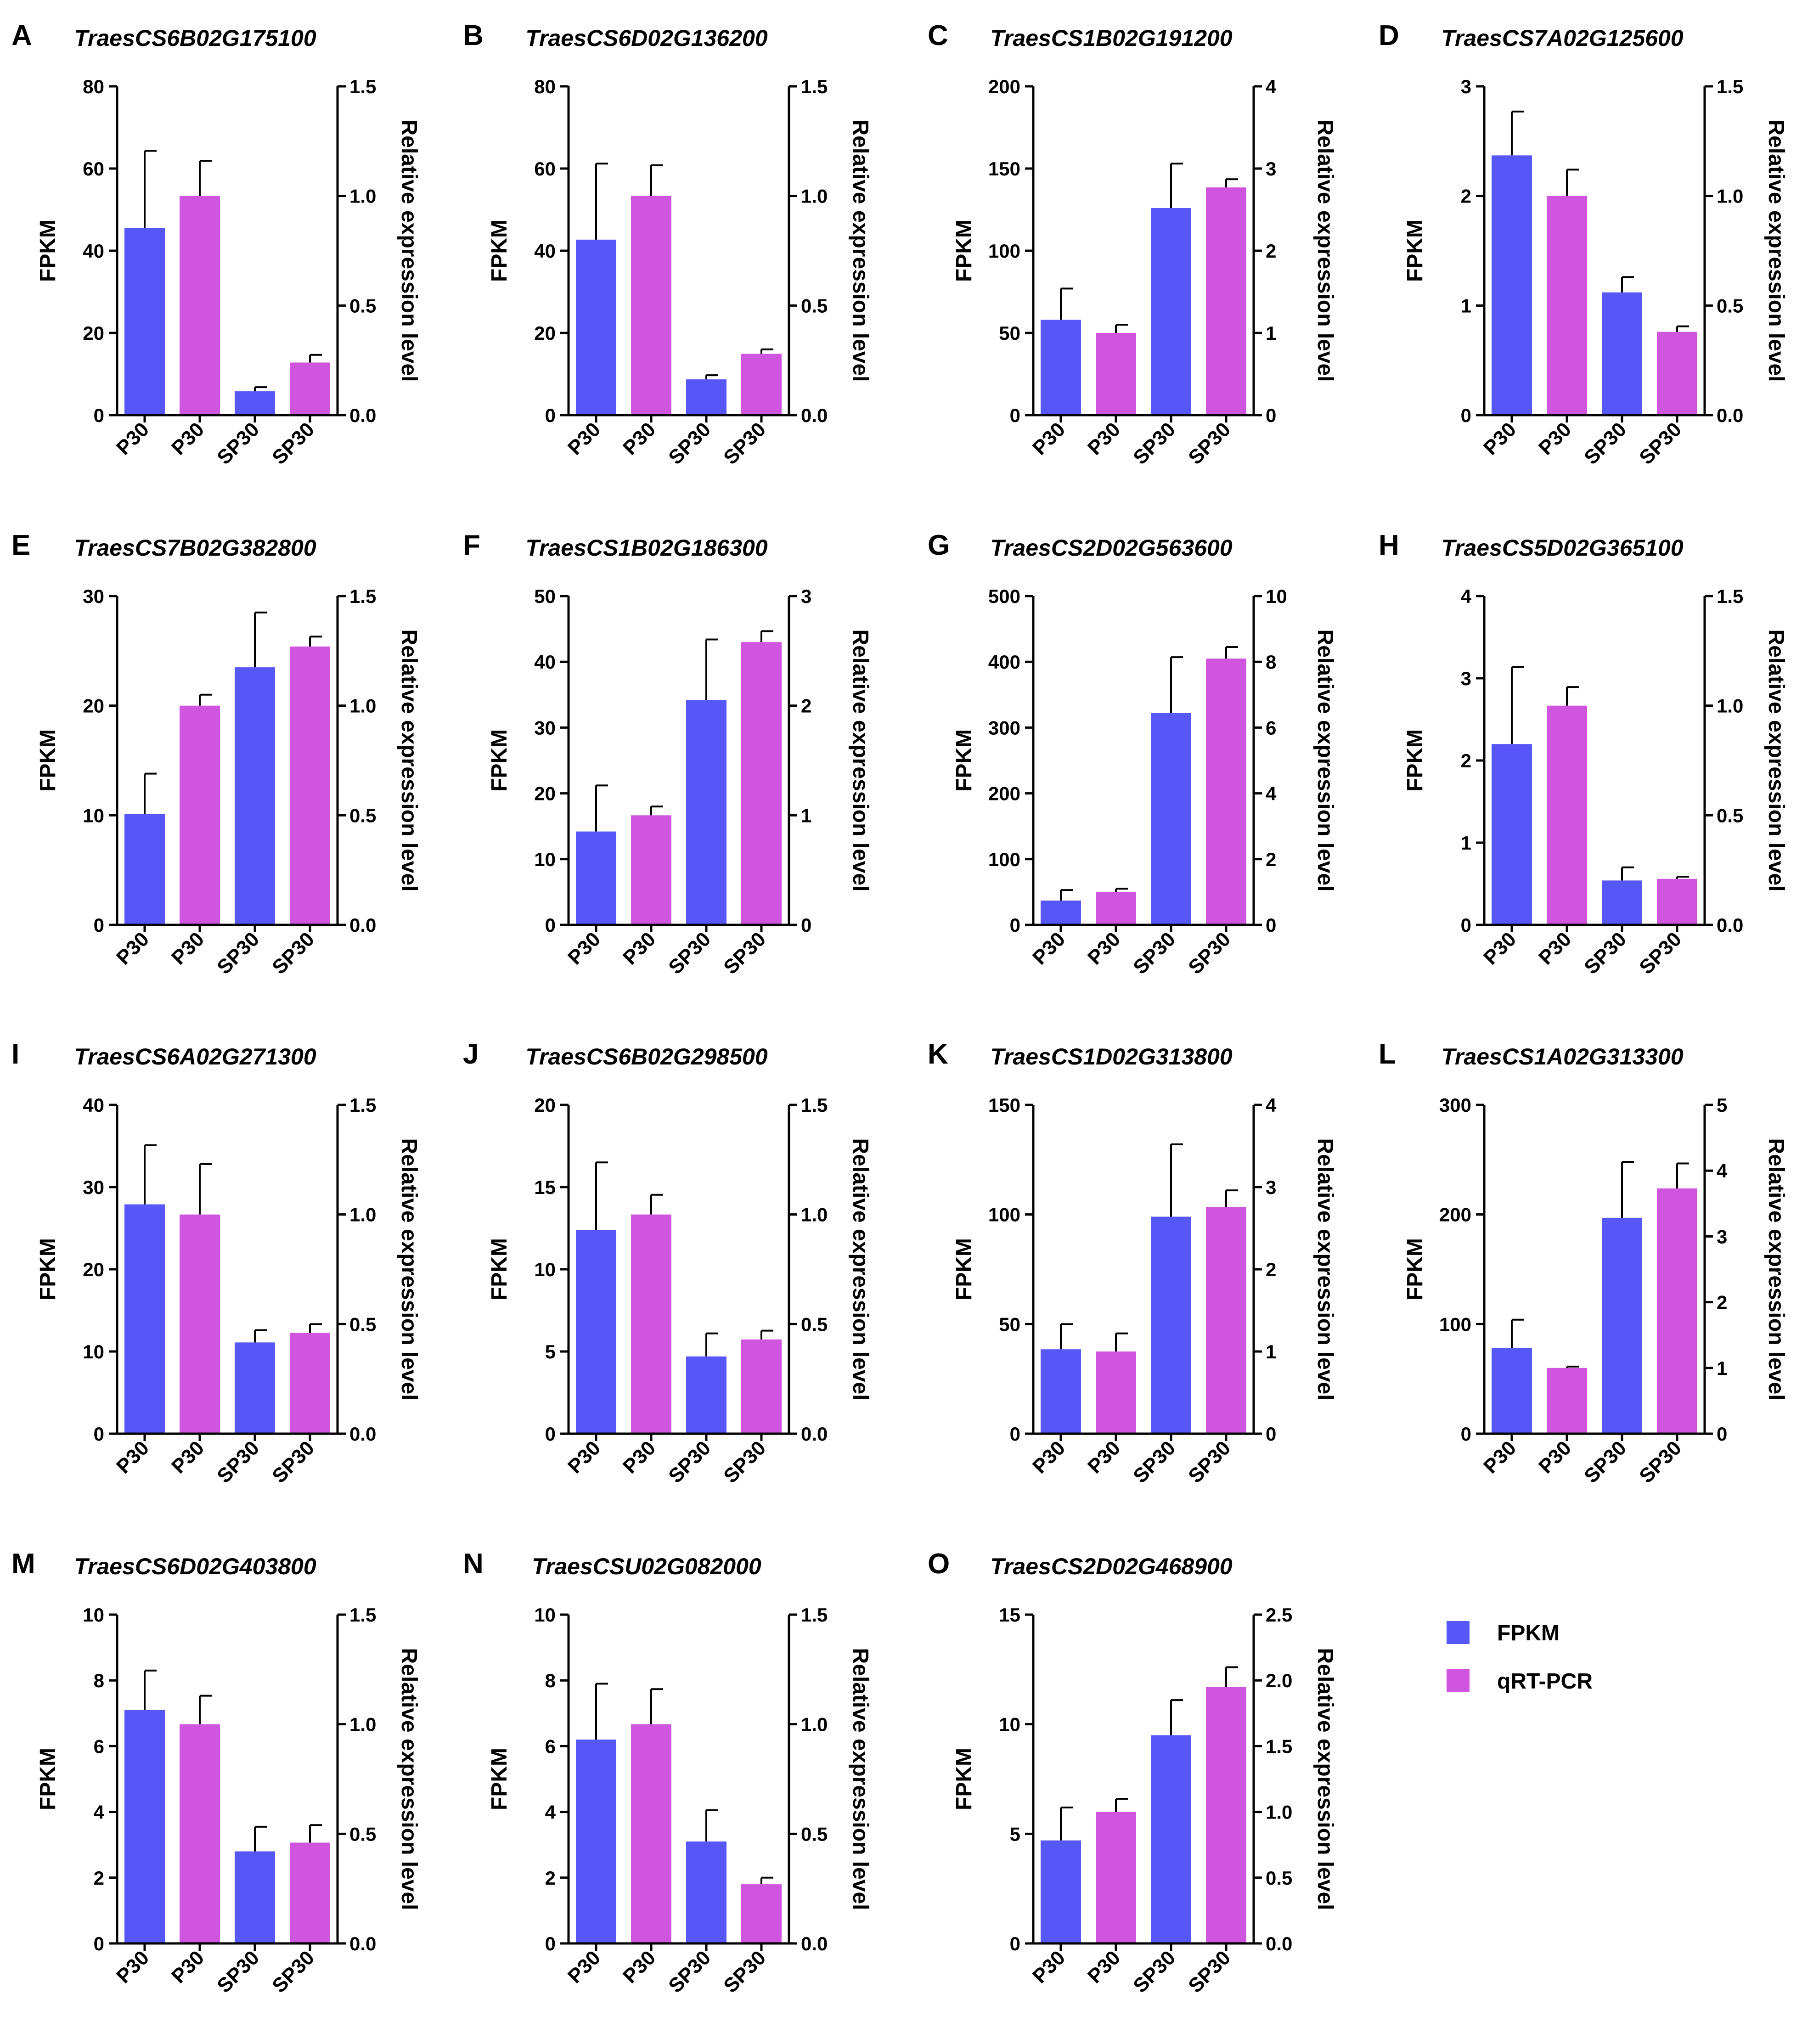 The width and height of the screenshot is (1819, 2044). What do you see at coordinates (1466, 843) in the screenshot?
I see `y-tick-label: 1` at bounding box center [1466, 843].